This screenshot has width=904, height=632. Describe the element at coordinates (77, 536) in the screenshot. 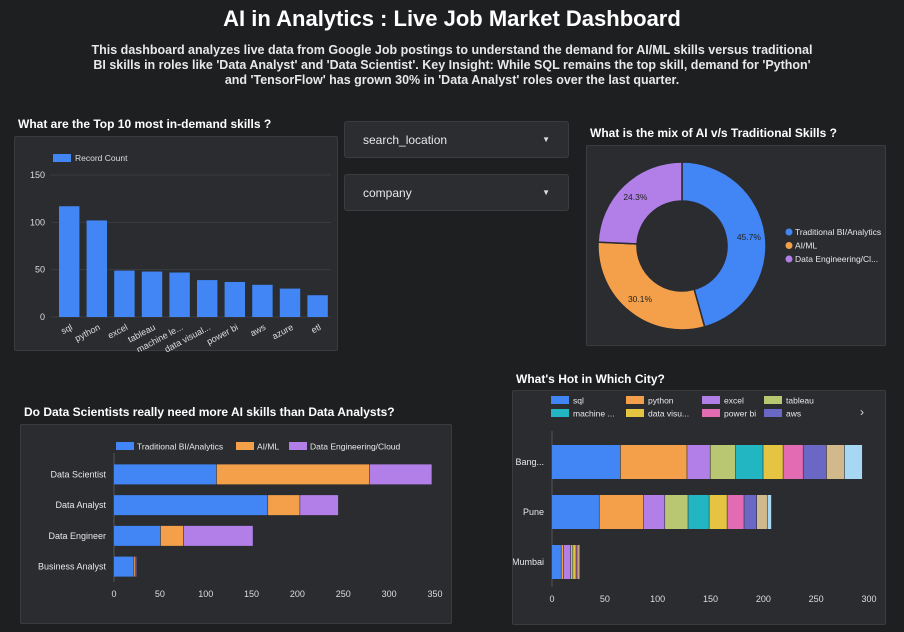

I see `y-category-label: Data Engineer` at that location.